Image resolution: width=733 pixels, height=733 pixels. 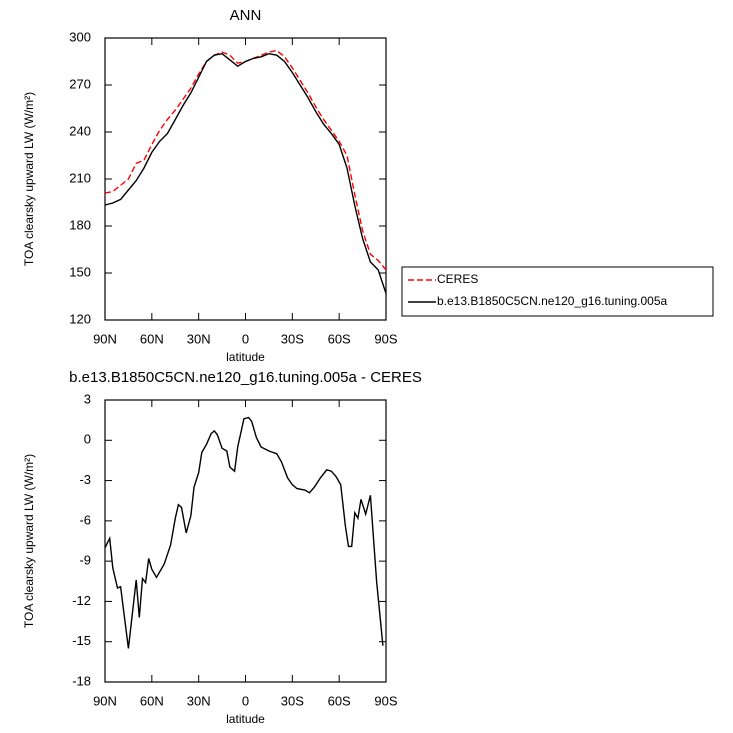 I want to click on legend-label: b.e13.B1850C5CN.ne120_g16.tuning.005a, so click(x=552, y=301).